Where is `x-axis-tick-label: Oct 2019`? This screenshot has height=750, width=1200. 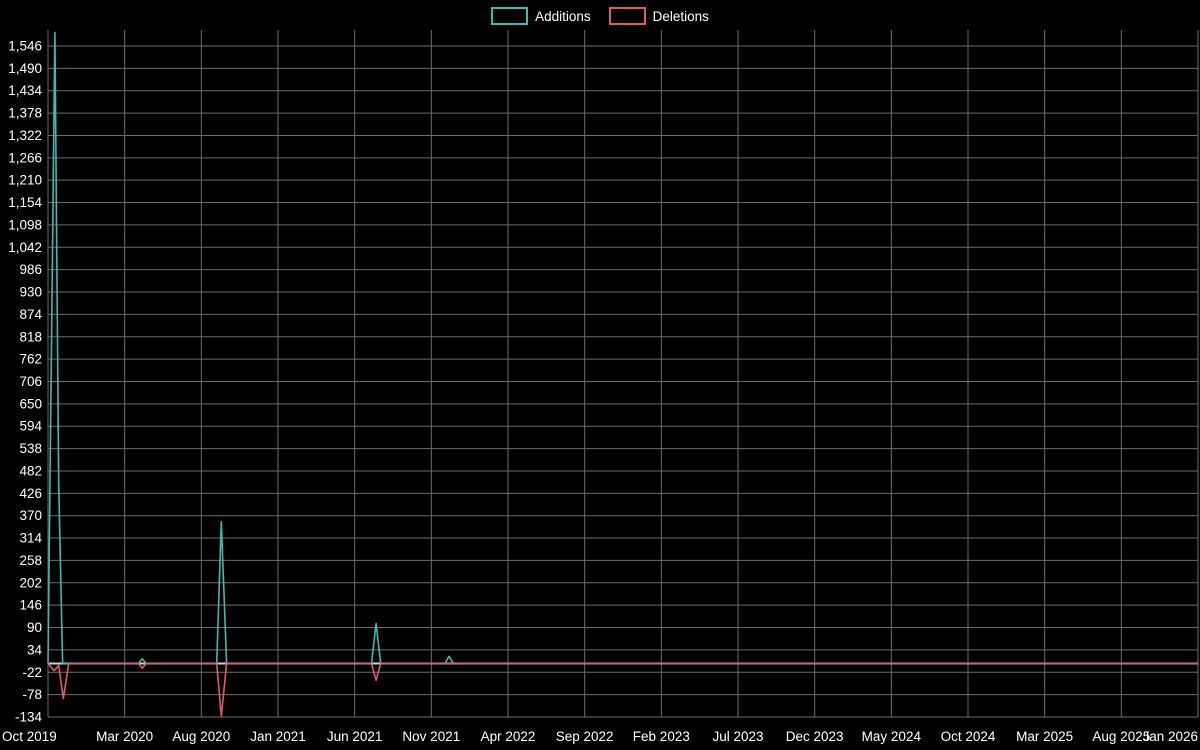
x-axis-tick-label: Oct 2019 is located at coordinates (29, 736).